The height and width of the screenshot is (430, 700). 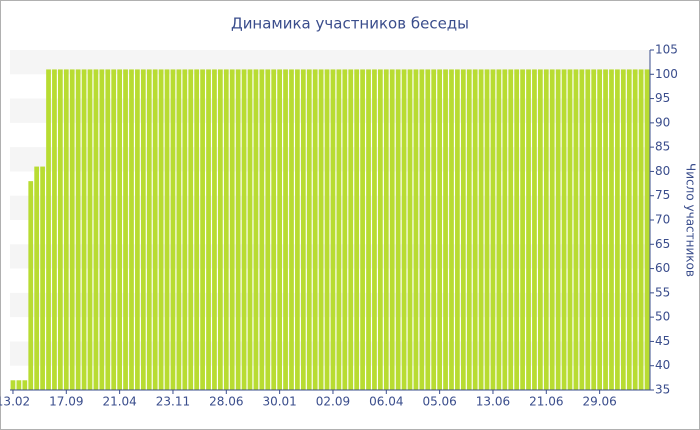 I want to click on y-tick-label: 55, so click(x=662, y=292).